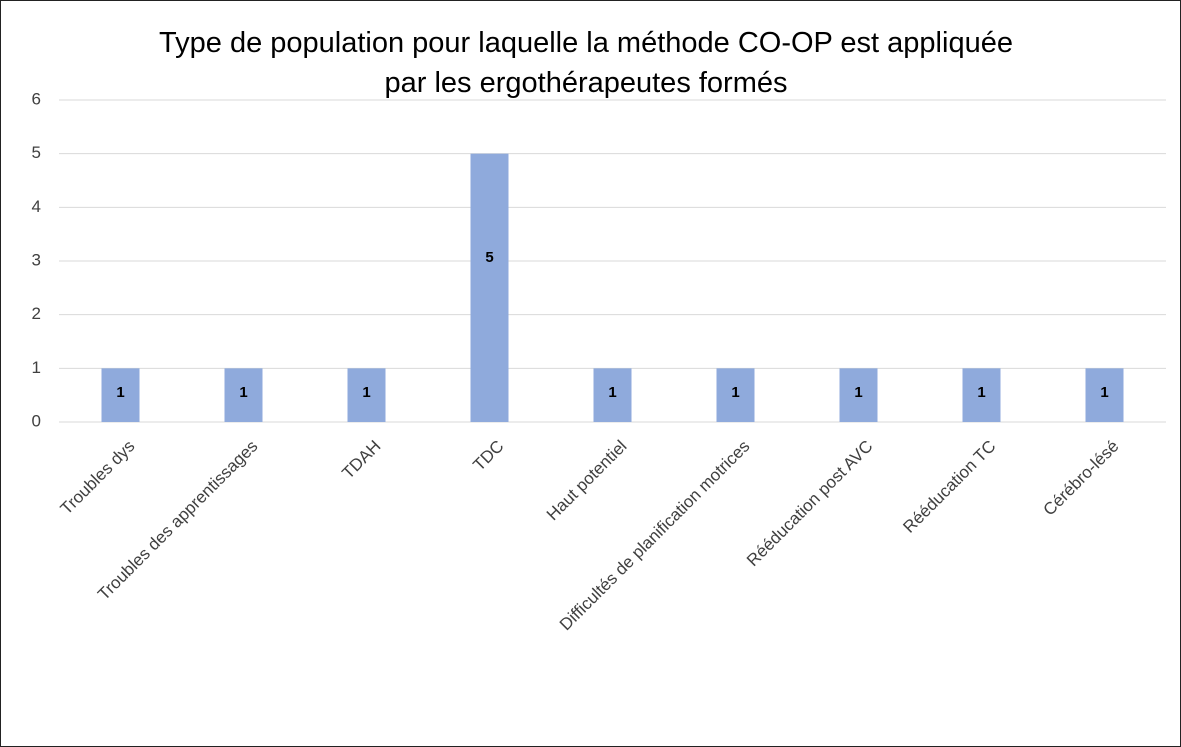  I want to click on x-tick-label: TDAH, so click(361, 460).